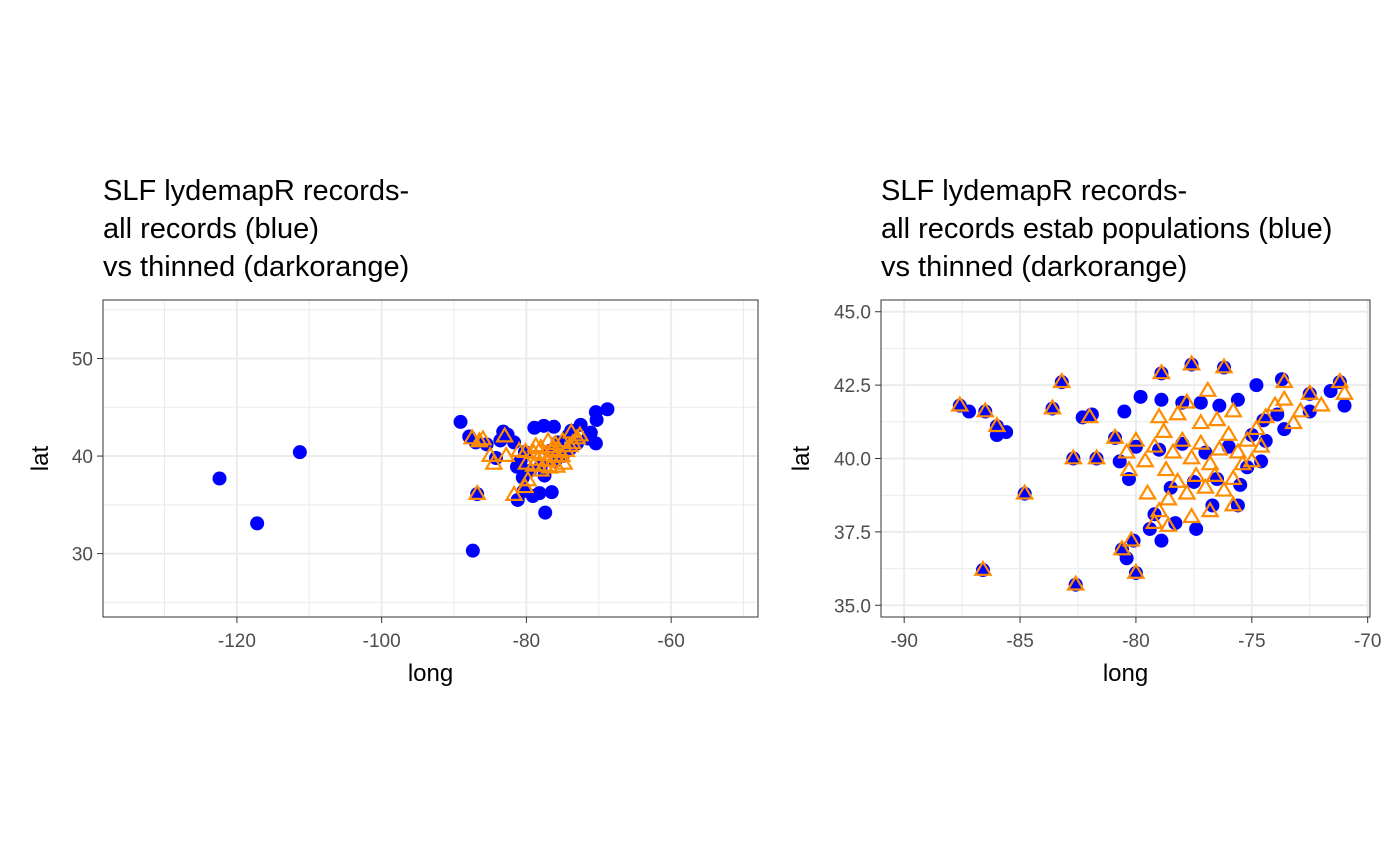 The height and width of the screenshot is (865, 1400). I want to click on chart-1-y-tick-label: 40, so click(82, 457).